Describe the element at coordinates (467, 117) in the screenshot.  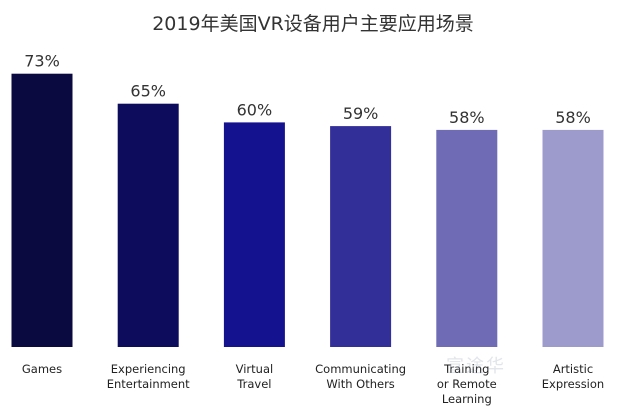
I see `value-label-4: 58%` at that location.